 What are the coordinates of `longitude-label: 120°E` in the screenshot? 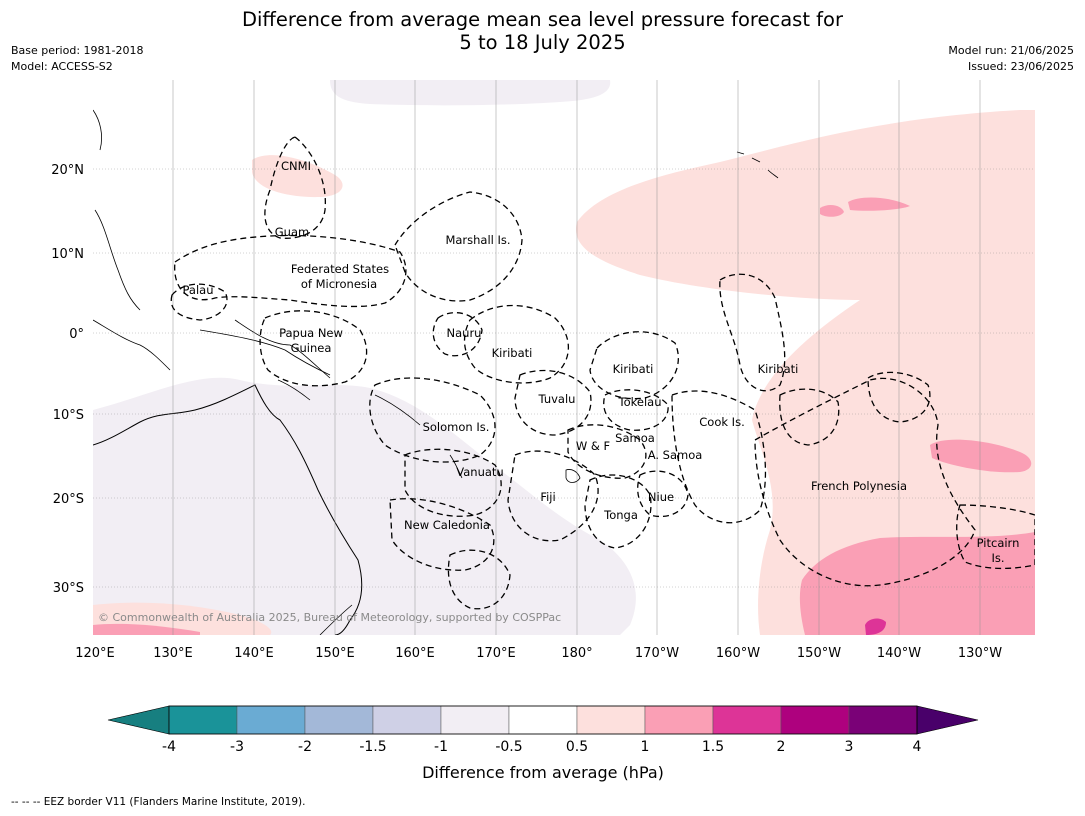 It's located at (95, 653).